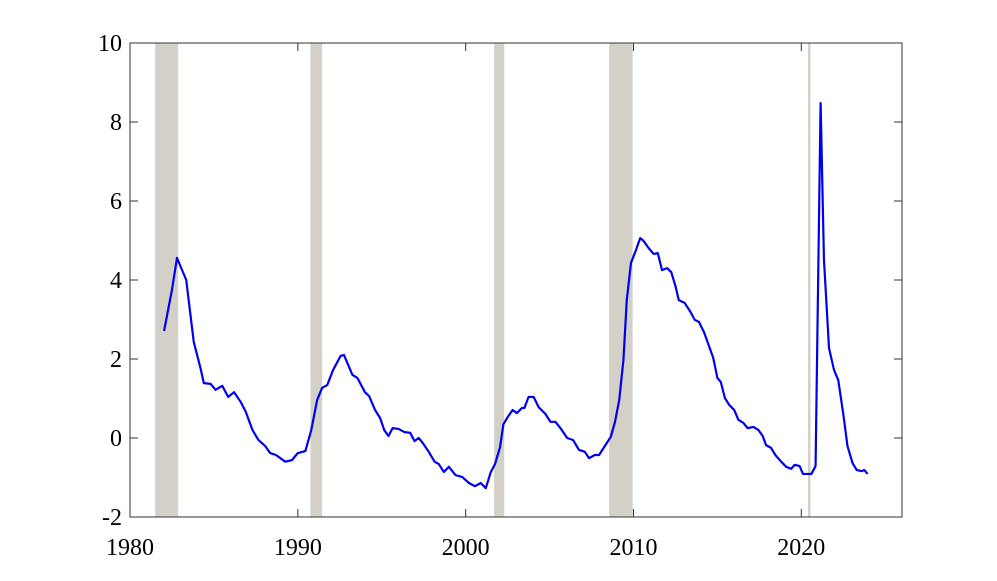  Describe the element at coordinates (116, 439) in the screenshot. I see `y-tick-label: 0` at that location.